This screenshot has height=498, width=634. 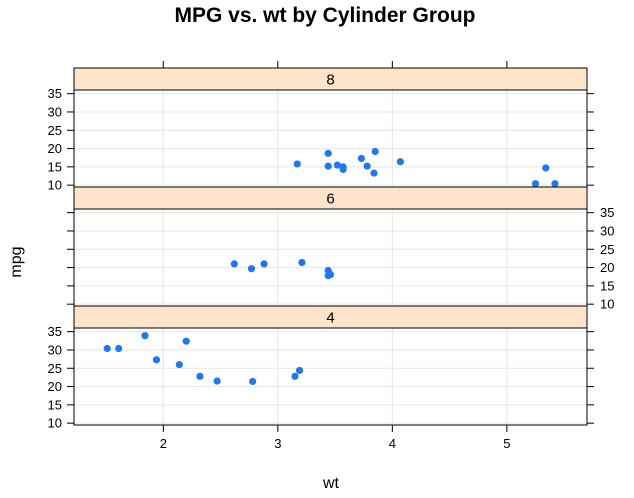 What do you see at coordinates (331, 483) in the screenshot?
I see `x-axis-label: wt` at bounding box center [331, 483].